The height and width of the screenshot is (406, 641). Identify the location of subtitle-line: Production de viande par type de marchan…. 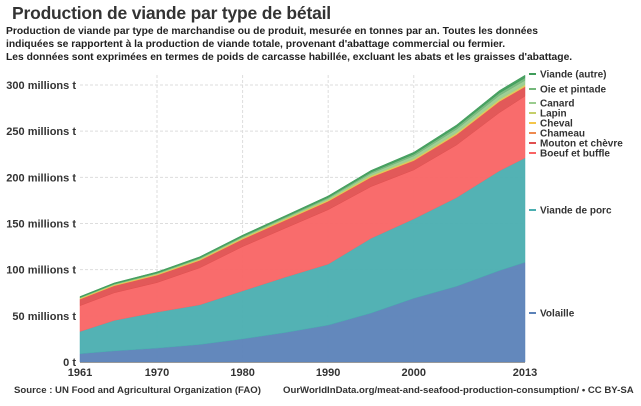
(272, 31).